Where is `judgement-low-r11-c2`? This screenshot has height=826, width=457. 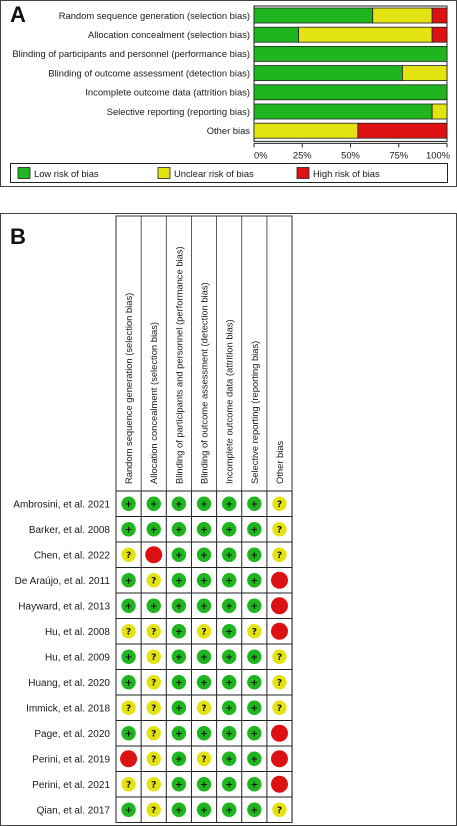
judgement-low-r11-c2 is located at coordinates (179, 784).